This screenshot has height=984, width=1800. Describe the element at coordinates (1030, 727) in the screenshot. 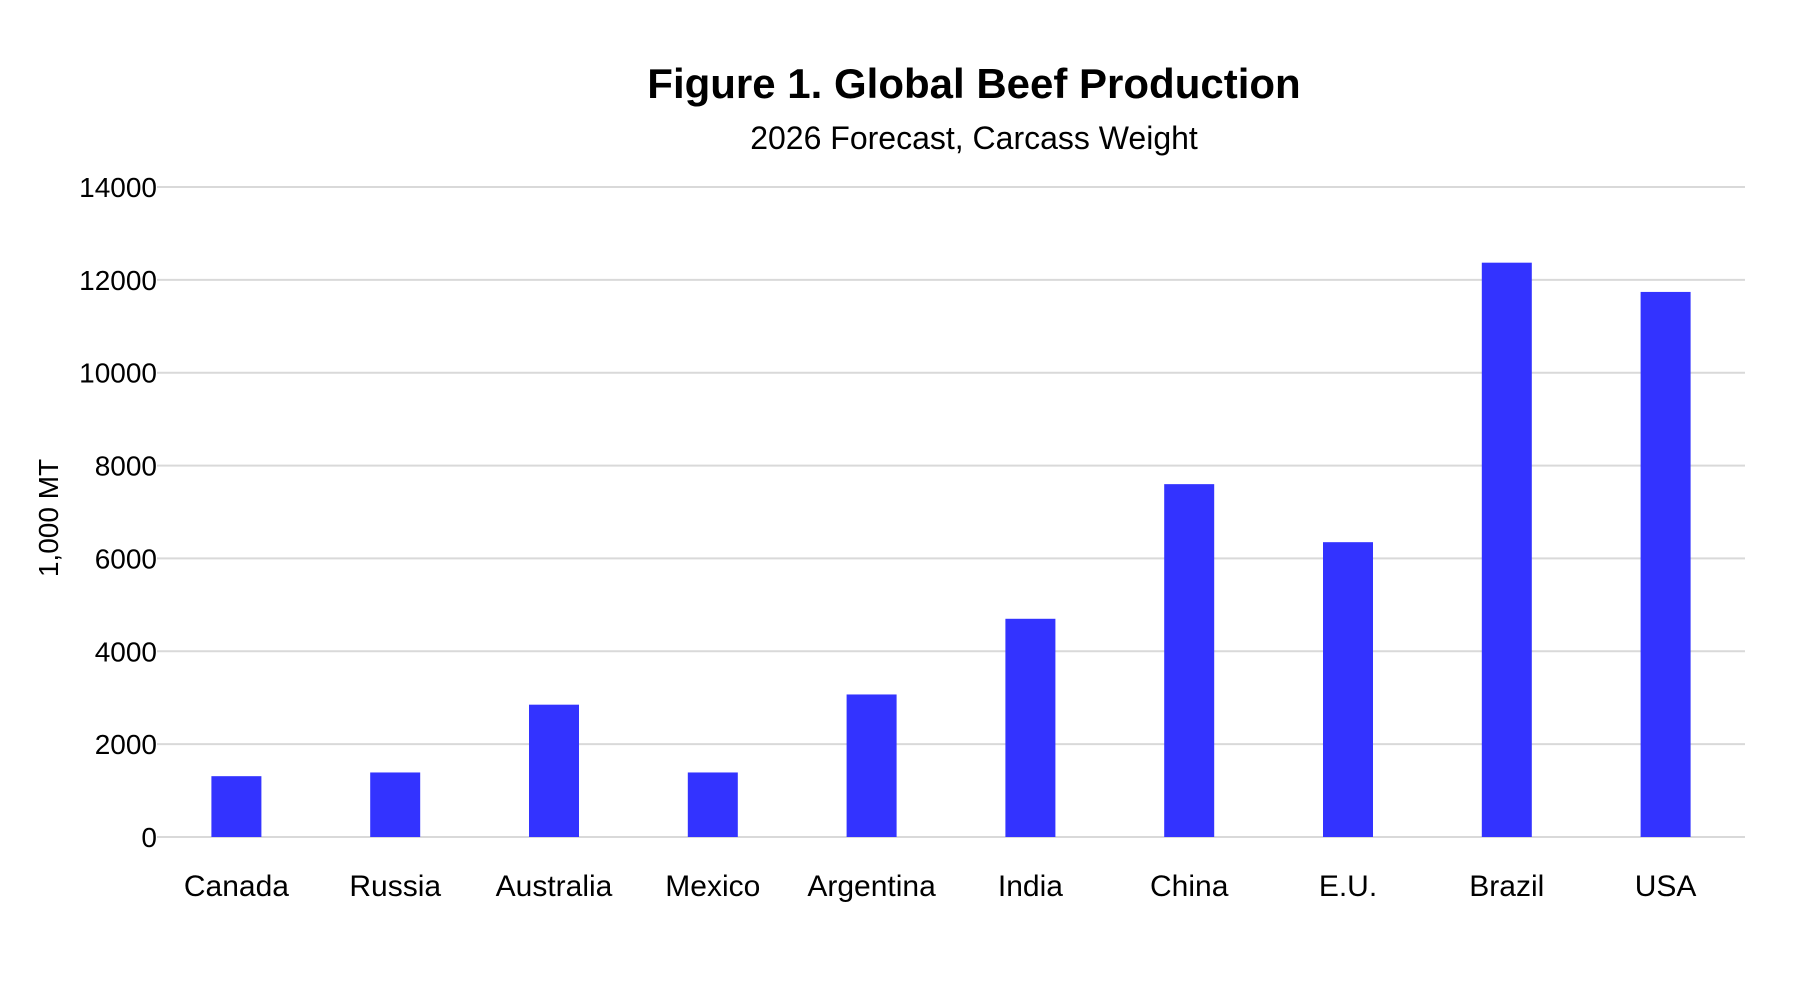

I see `bar-india` at that location.